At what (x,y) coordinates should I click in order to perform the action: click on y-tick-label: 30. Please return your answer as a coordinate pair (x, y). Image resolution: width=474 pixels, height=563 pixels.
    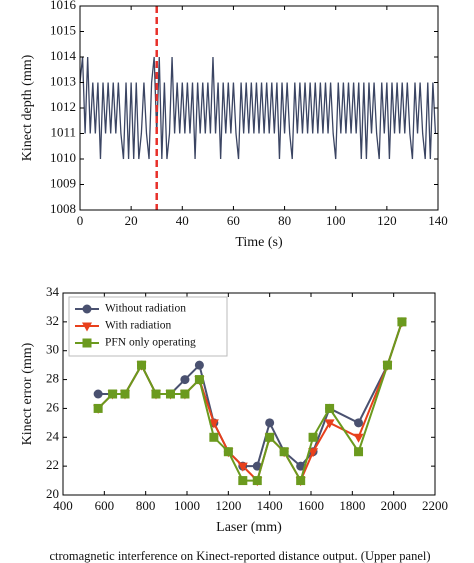
    Looking at the image, I should click on (52, 349).